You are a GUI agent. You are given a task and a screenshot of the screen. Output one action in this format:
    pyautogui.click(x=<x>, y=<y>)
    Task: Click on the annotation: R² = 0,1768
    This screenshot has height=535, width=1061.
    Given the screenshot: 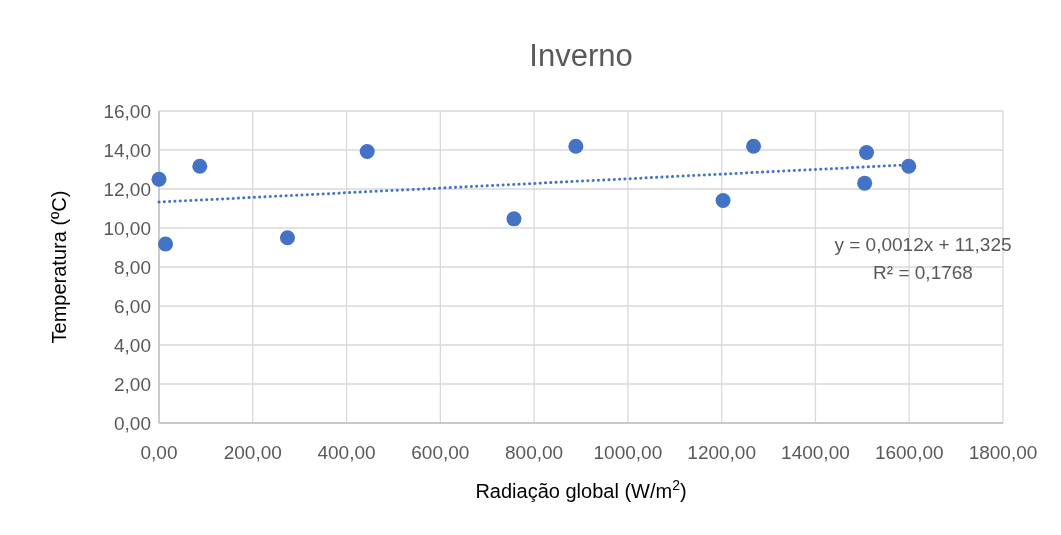 What is the action you would take?
    pyautogui.click(x=923, y=272)
    